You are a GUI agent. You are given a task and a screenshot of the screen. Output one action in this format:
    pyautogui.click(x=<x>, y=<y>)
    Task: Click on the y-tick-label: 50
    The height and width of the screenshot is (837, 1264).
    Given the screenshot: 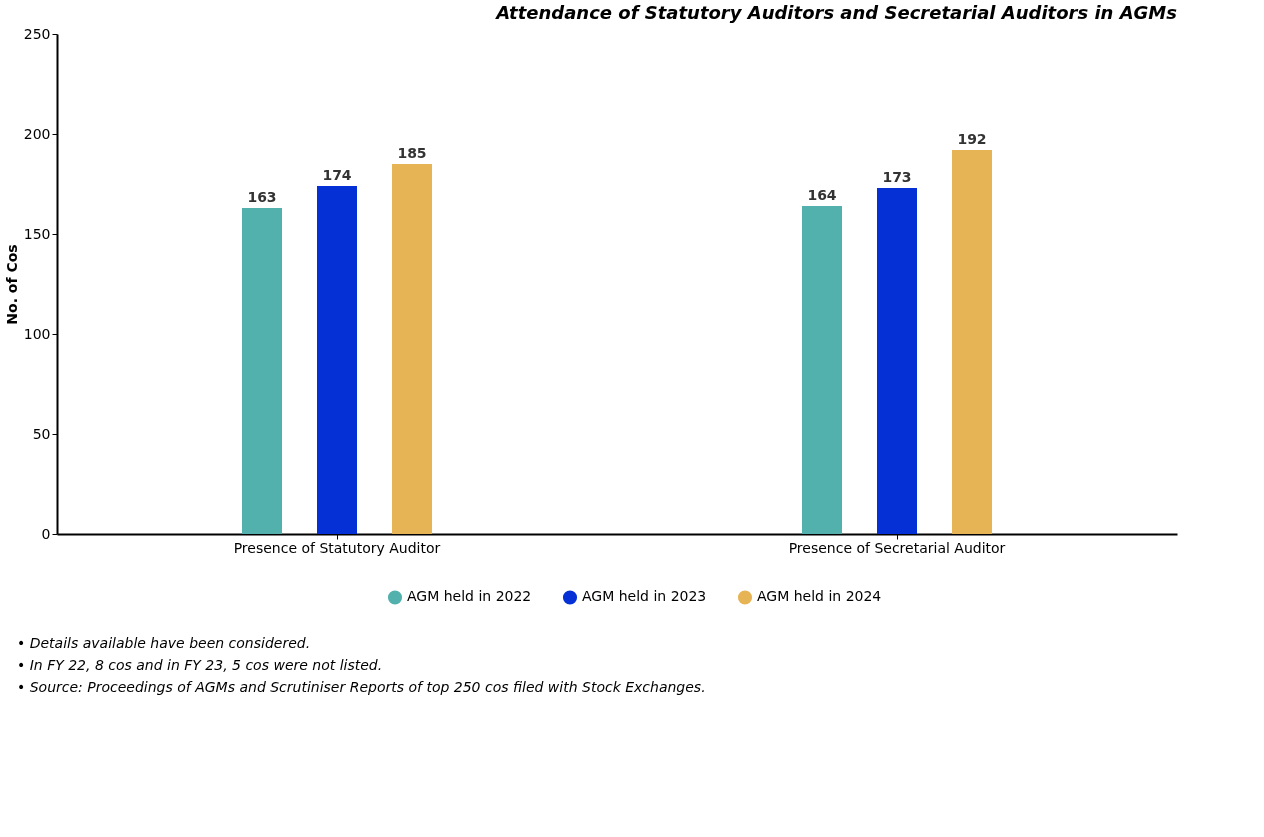 What is the action you would take?
    pyautogui.click(x=41, y=433)
    